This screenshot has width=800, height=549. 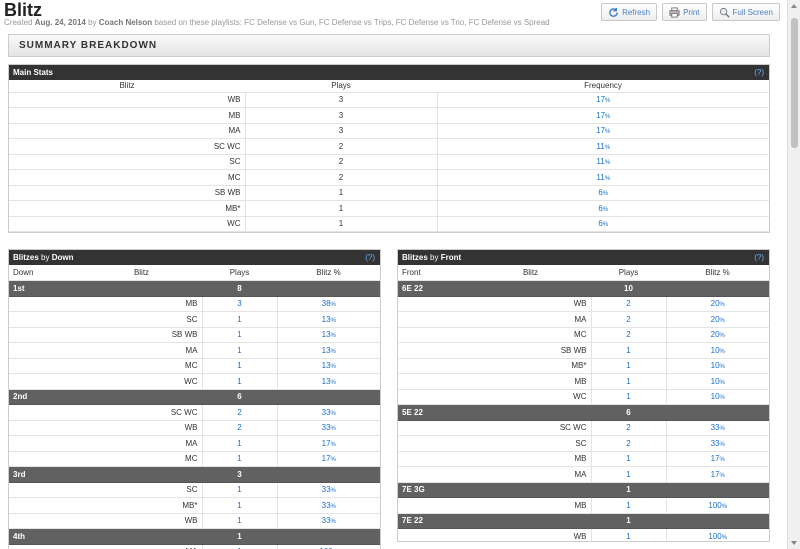 What do you see at coordinates (328, 536) in the screenshot?
I see `group-spacer` at bounding box center [328, 536].